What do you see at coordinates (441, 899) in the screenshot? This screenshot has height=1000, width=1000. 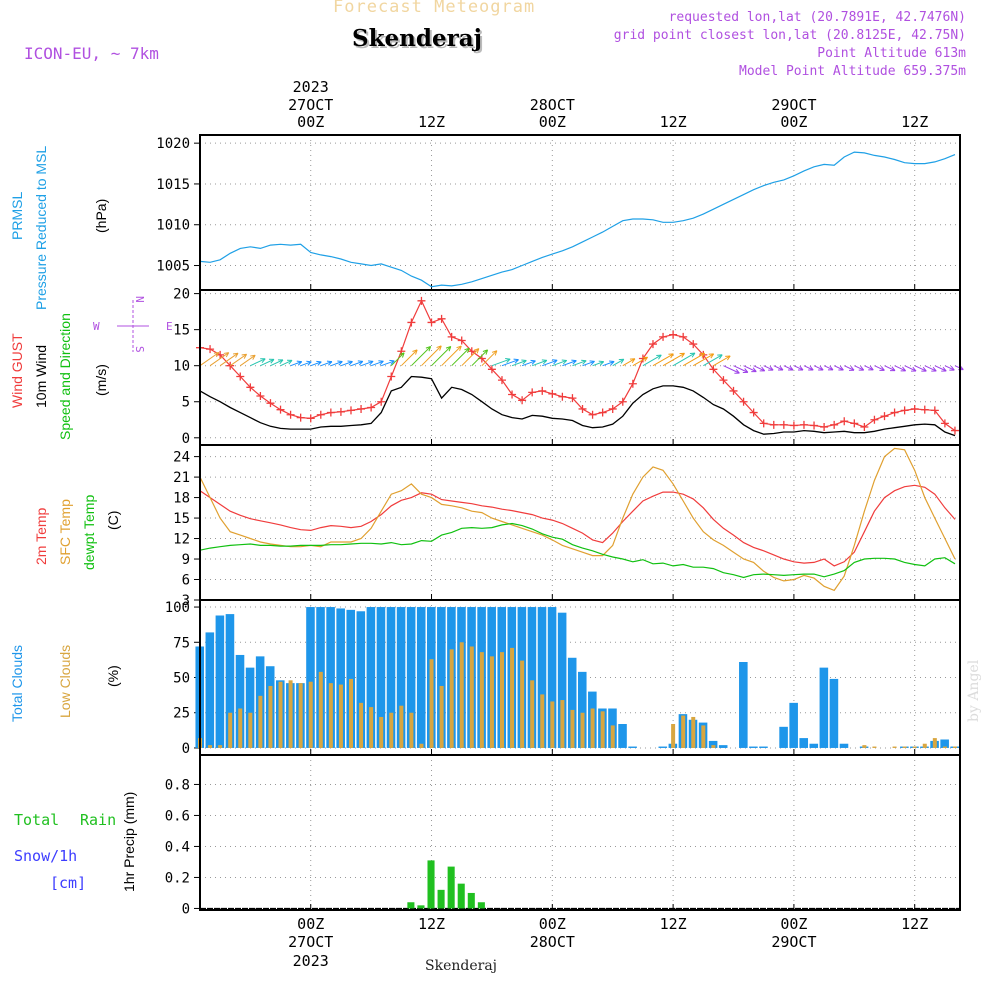 I see `rain-bar` at bounding box center [441, 899].